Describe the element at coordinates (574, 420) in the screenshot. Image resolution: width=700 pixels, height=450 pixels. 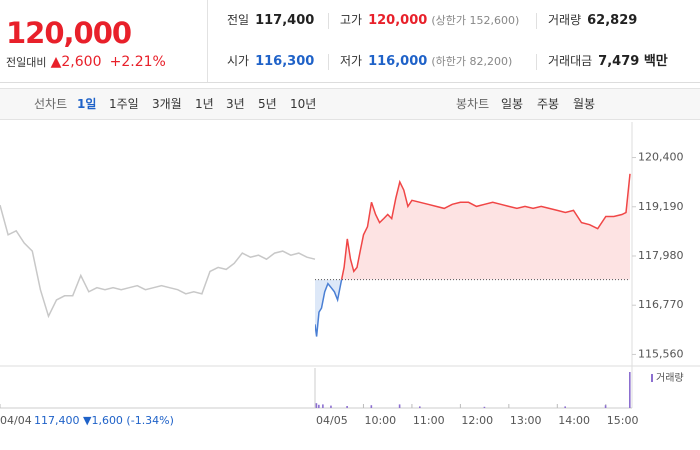
I see `x-tick-label: 14:00` at that location.